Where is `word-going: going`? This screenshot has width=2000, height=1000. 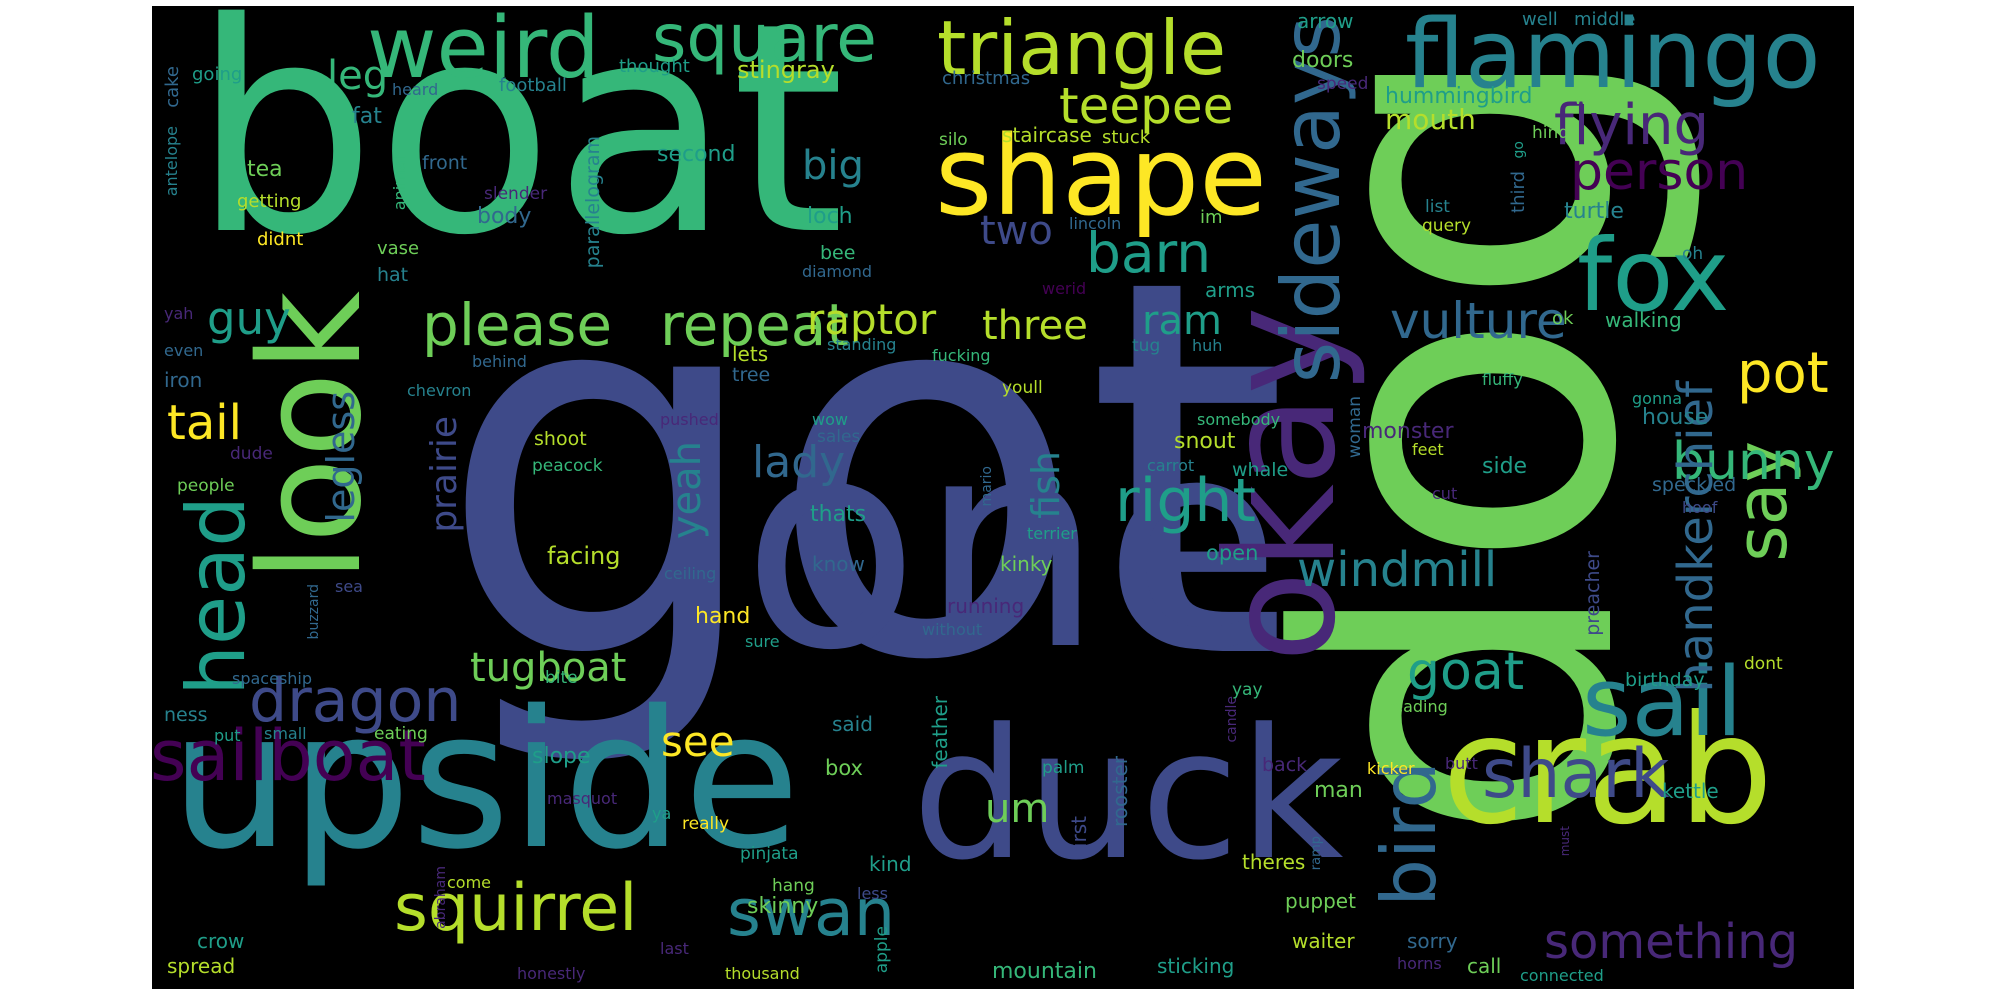 word-going: going is located at coordinates (217, 74).